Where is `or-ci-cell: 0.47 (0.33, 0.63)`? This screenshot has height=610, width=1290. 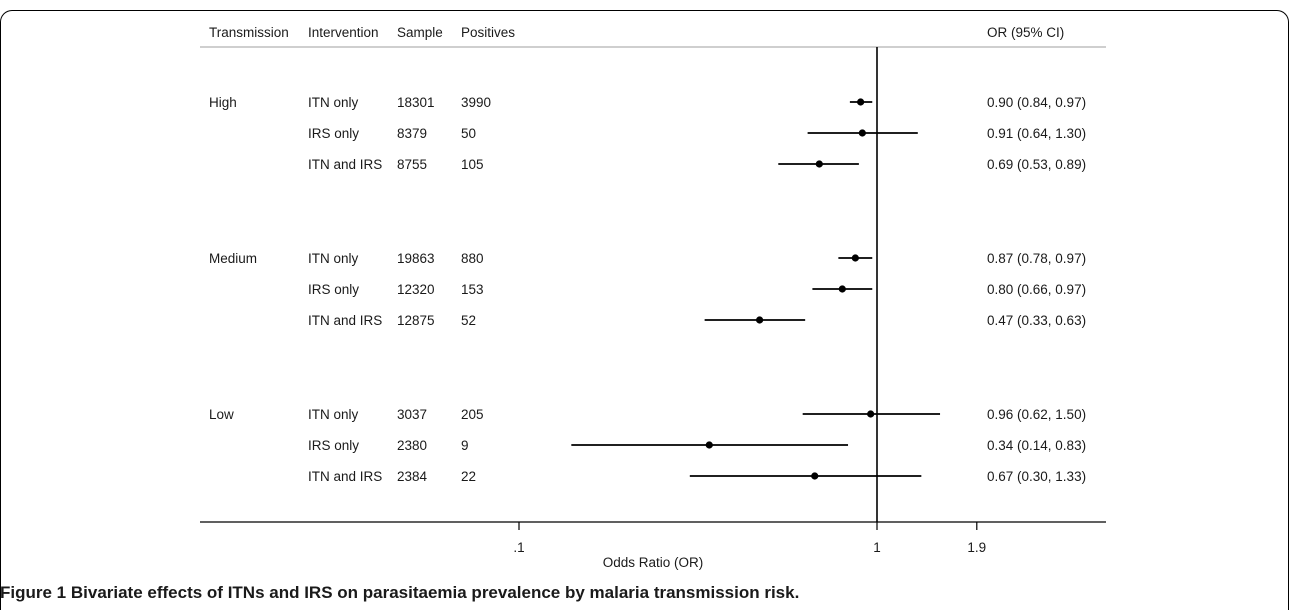 or-ci-cell: 0.47 (0.33, 0.63) is located at coordinates (1036, 320).